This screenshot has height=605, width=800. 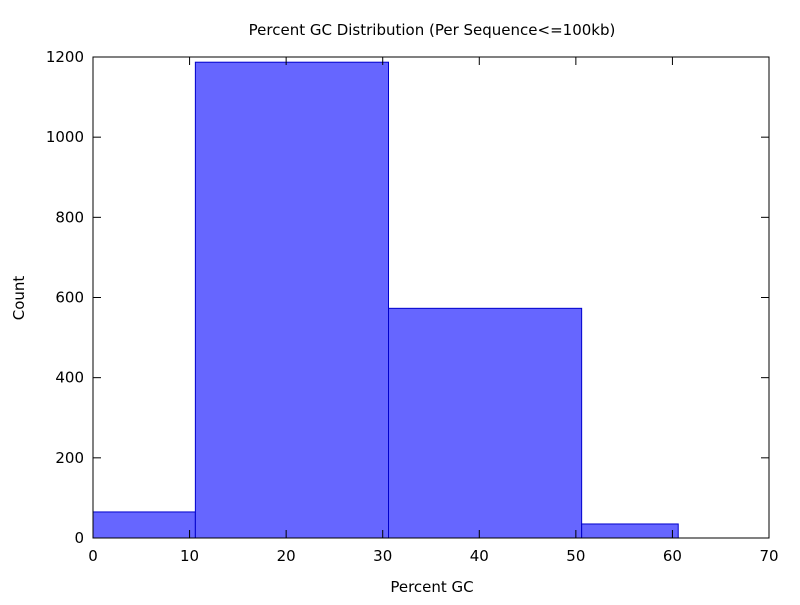 What do you see at coordinates (93, 556) in the screenshot?
I see `x-tick-label-0: 0` at bounding box center [93, 556].